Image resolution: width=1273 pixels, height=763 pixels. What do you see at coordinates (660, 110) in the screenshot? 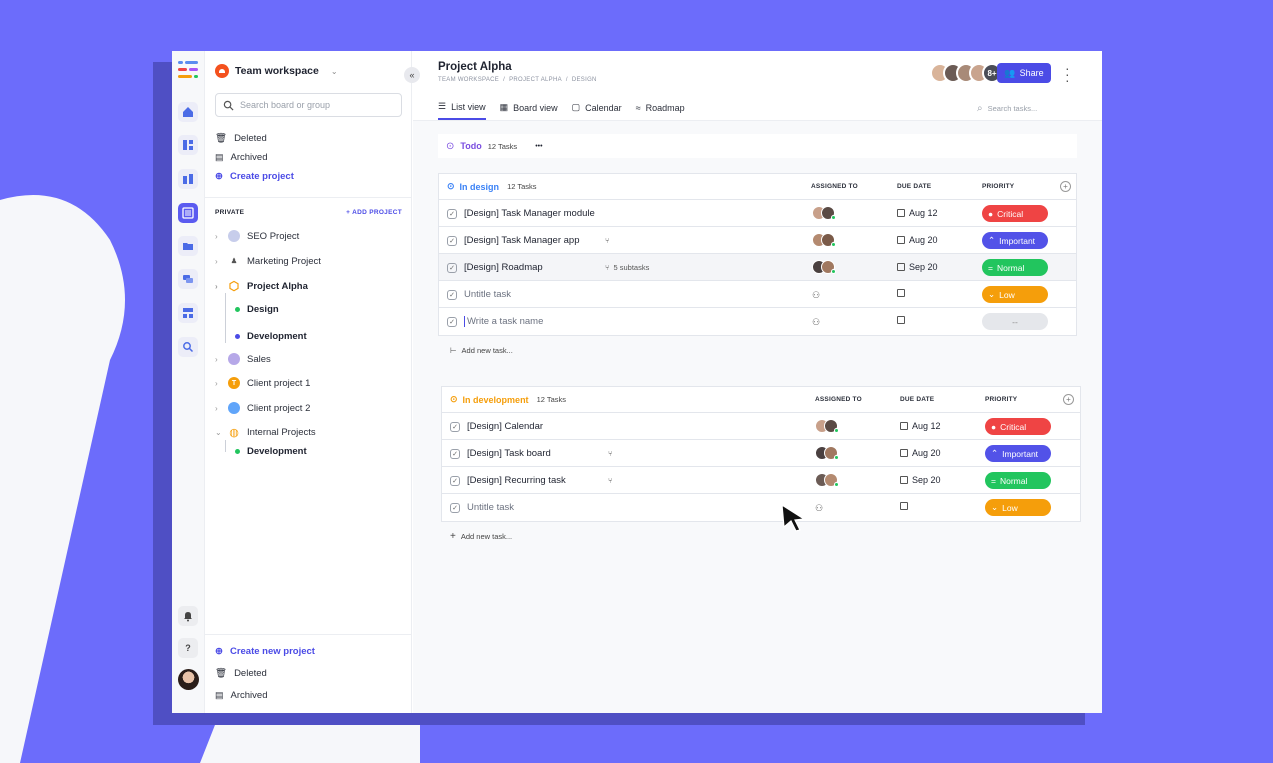
I see `tab-roadmap: ≈ Roadmap` at bounding box center [660, 110].